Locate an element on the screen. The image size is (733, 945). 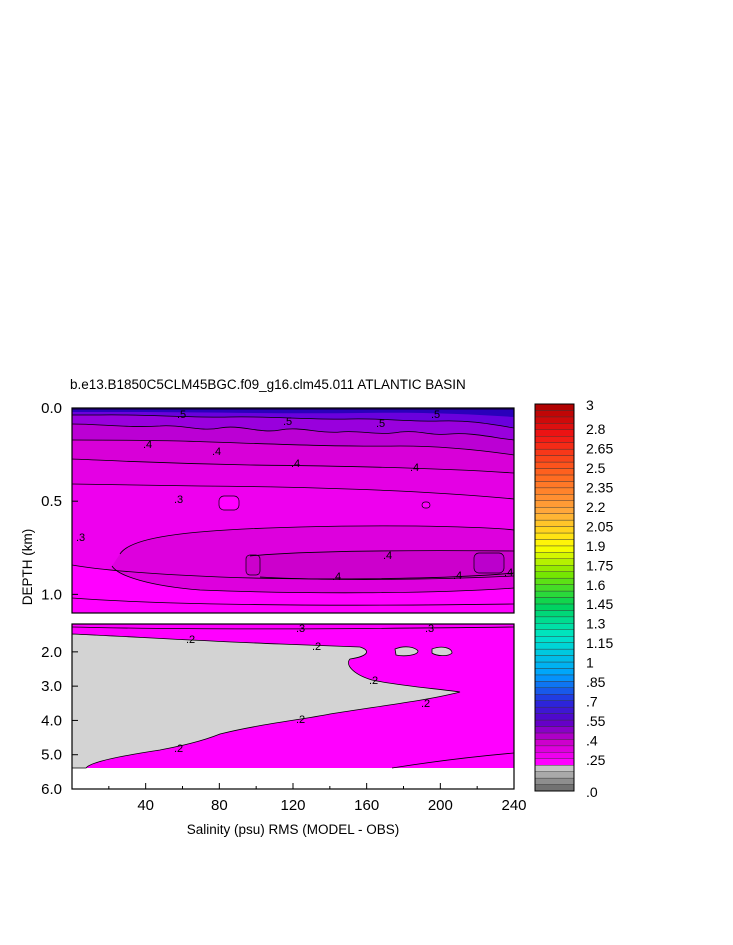
contour-patch is located at coordinates (442, 651).